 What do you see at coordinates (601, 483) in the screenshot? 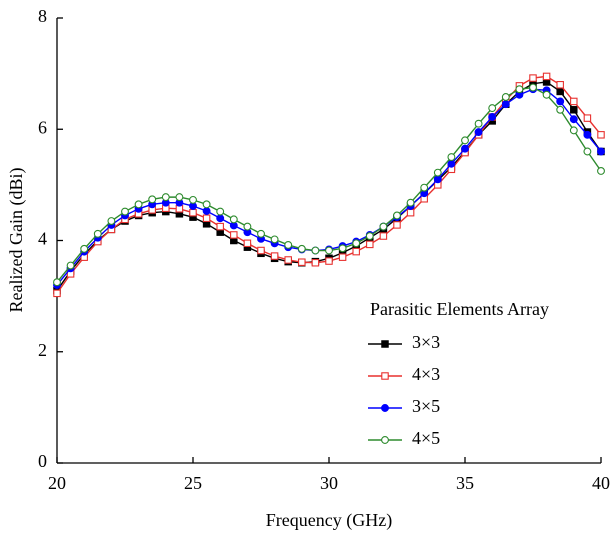
I see `x-tick-label: 40` at bounding box center [601, 483].